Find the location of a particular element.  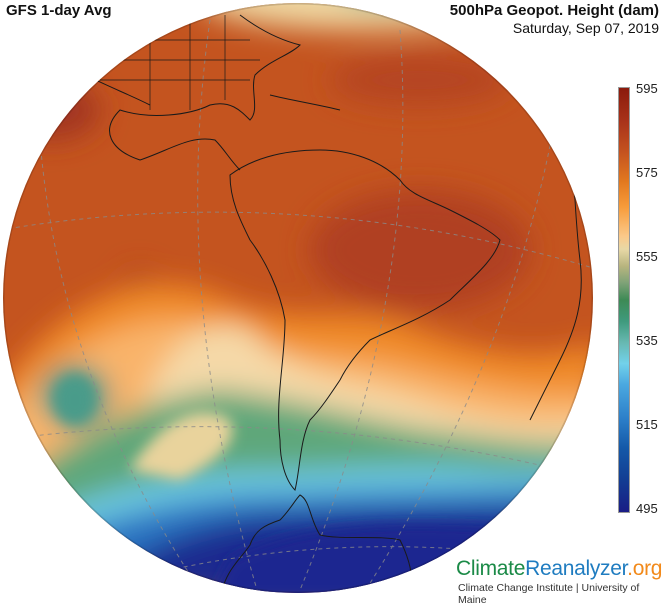

date-label: Saturday, Sep 07, 2019 is located at coordinates (585, 28).